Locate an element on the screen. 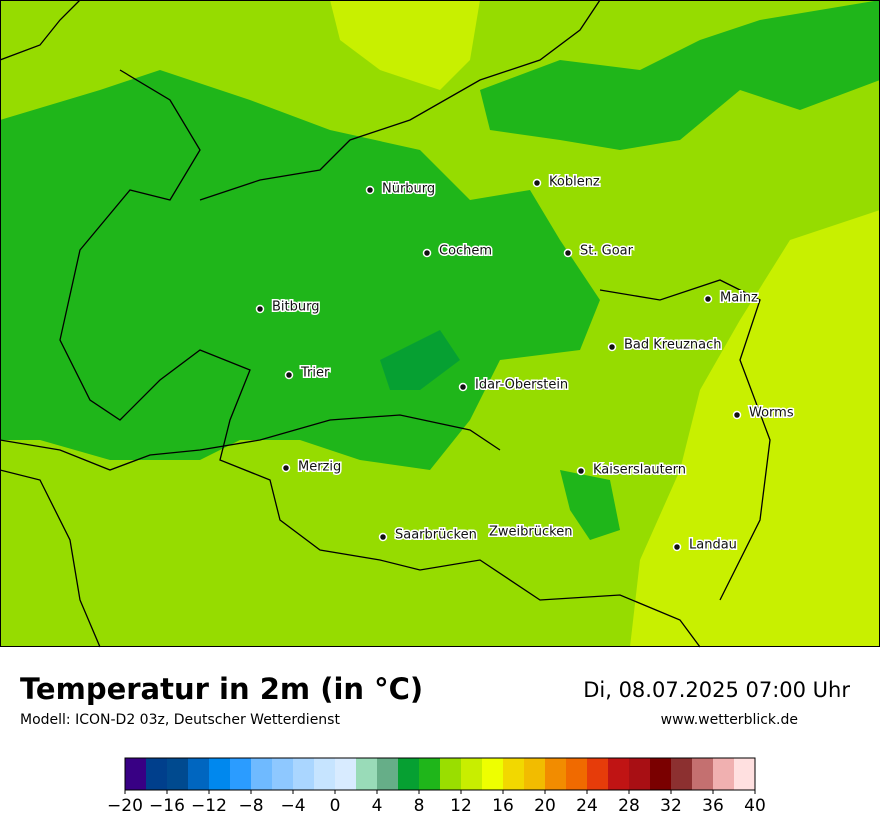  city: Bitburg is located at coordinates (288, 307).